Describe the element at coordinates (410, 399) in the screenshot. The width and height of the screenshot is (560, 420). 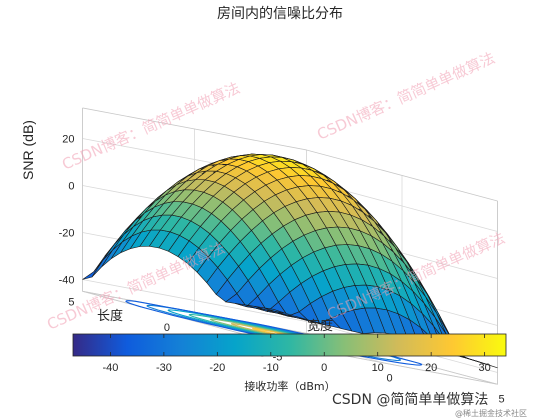
I see `credit-text: CSDN @简简单单做算法` at that location.